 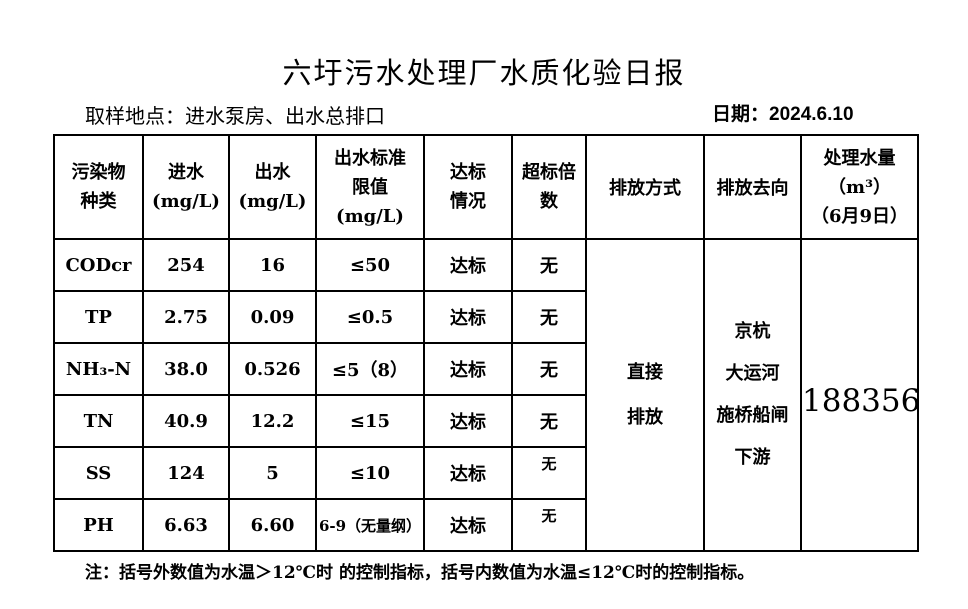 I want to click on col-header-influent-line1: 进水, so click(x=186, y=172).